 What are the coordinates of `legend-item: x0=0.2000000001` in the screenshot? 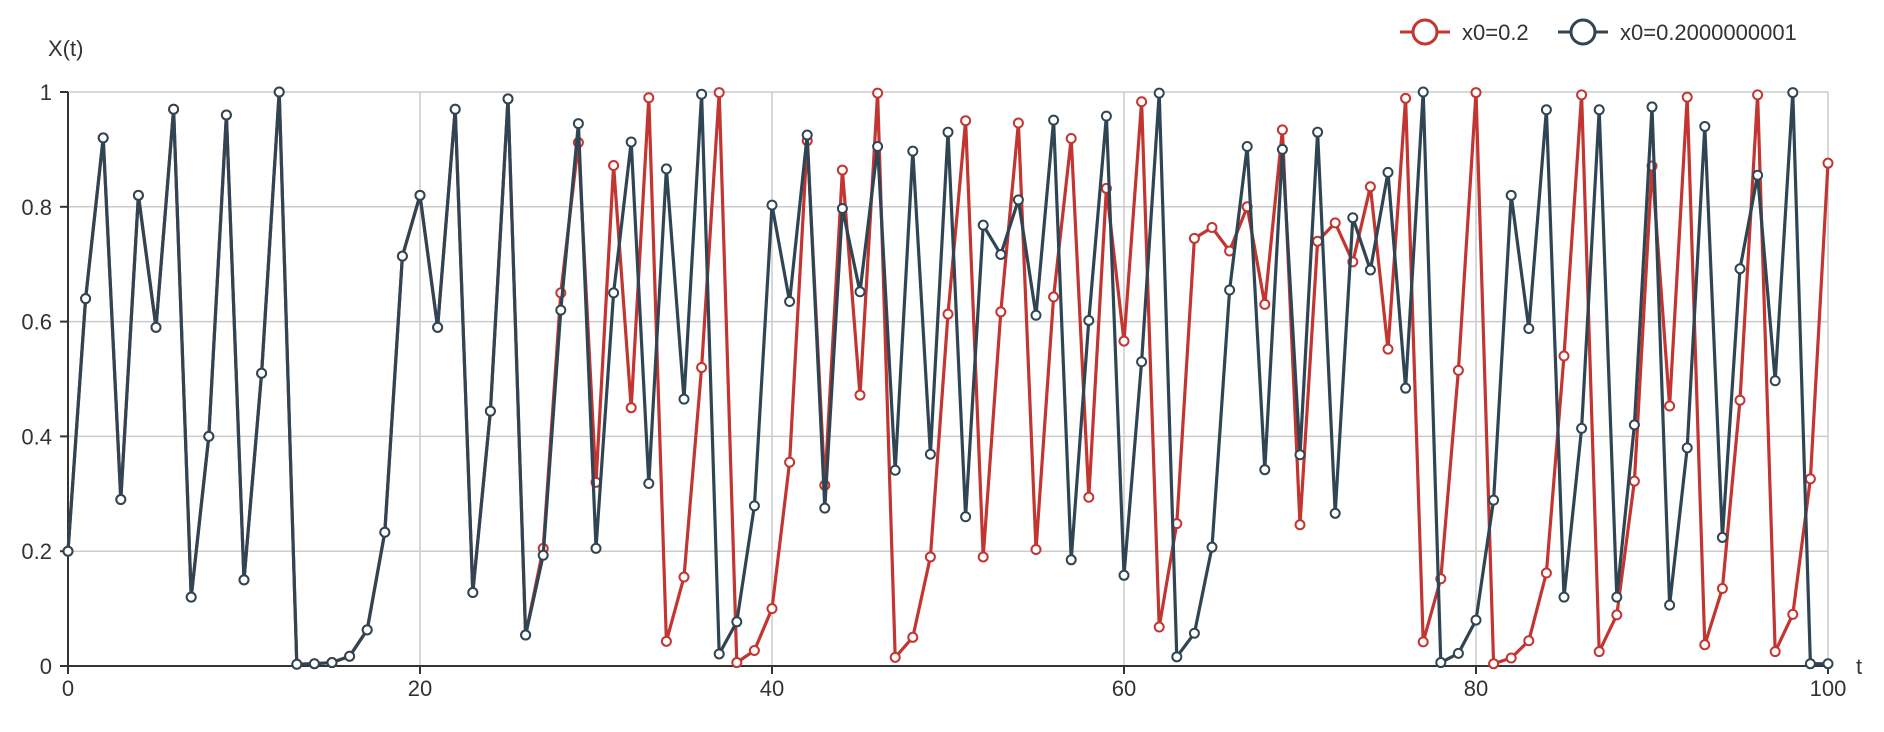 It's located at (1677, 32).